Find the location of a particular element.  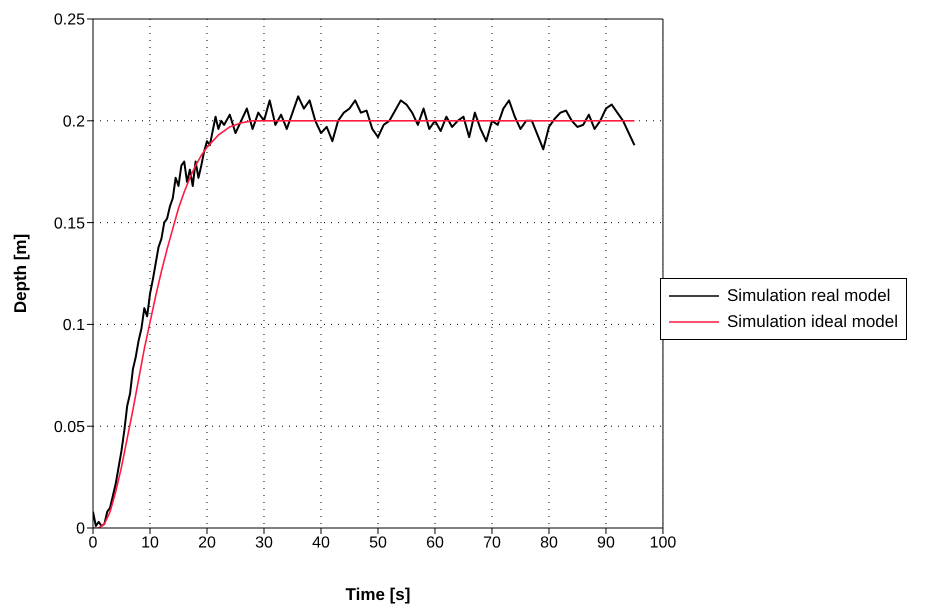

legend-label: Simulation real model is located at coordinates (808, 296).